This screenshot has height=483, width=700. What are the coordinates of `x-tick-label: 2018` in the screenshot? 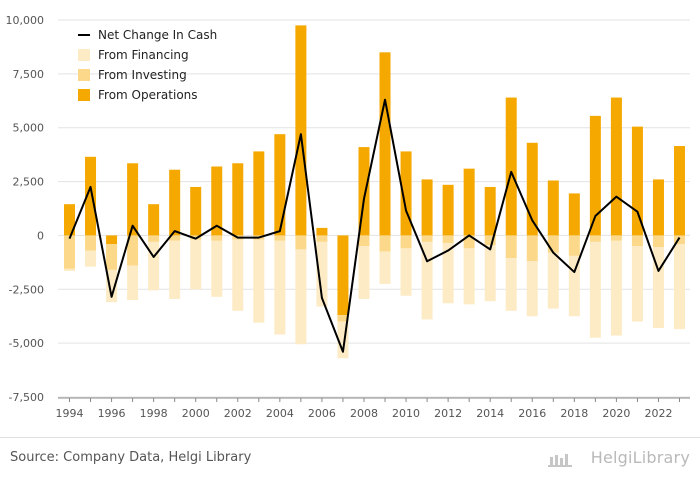 It's located at (574, 413).